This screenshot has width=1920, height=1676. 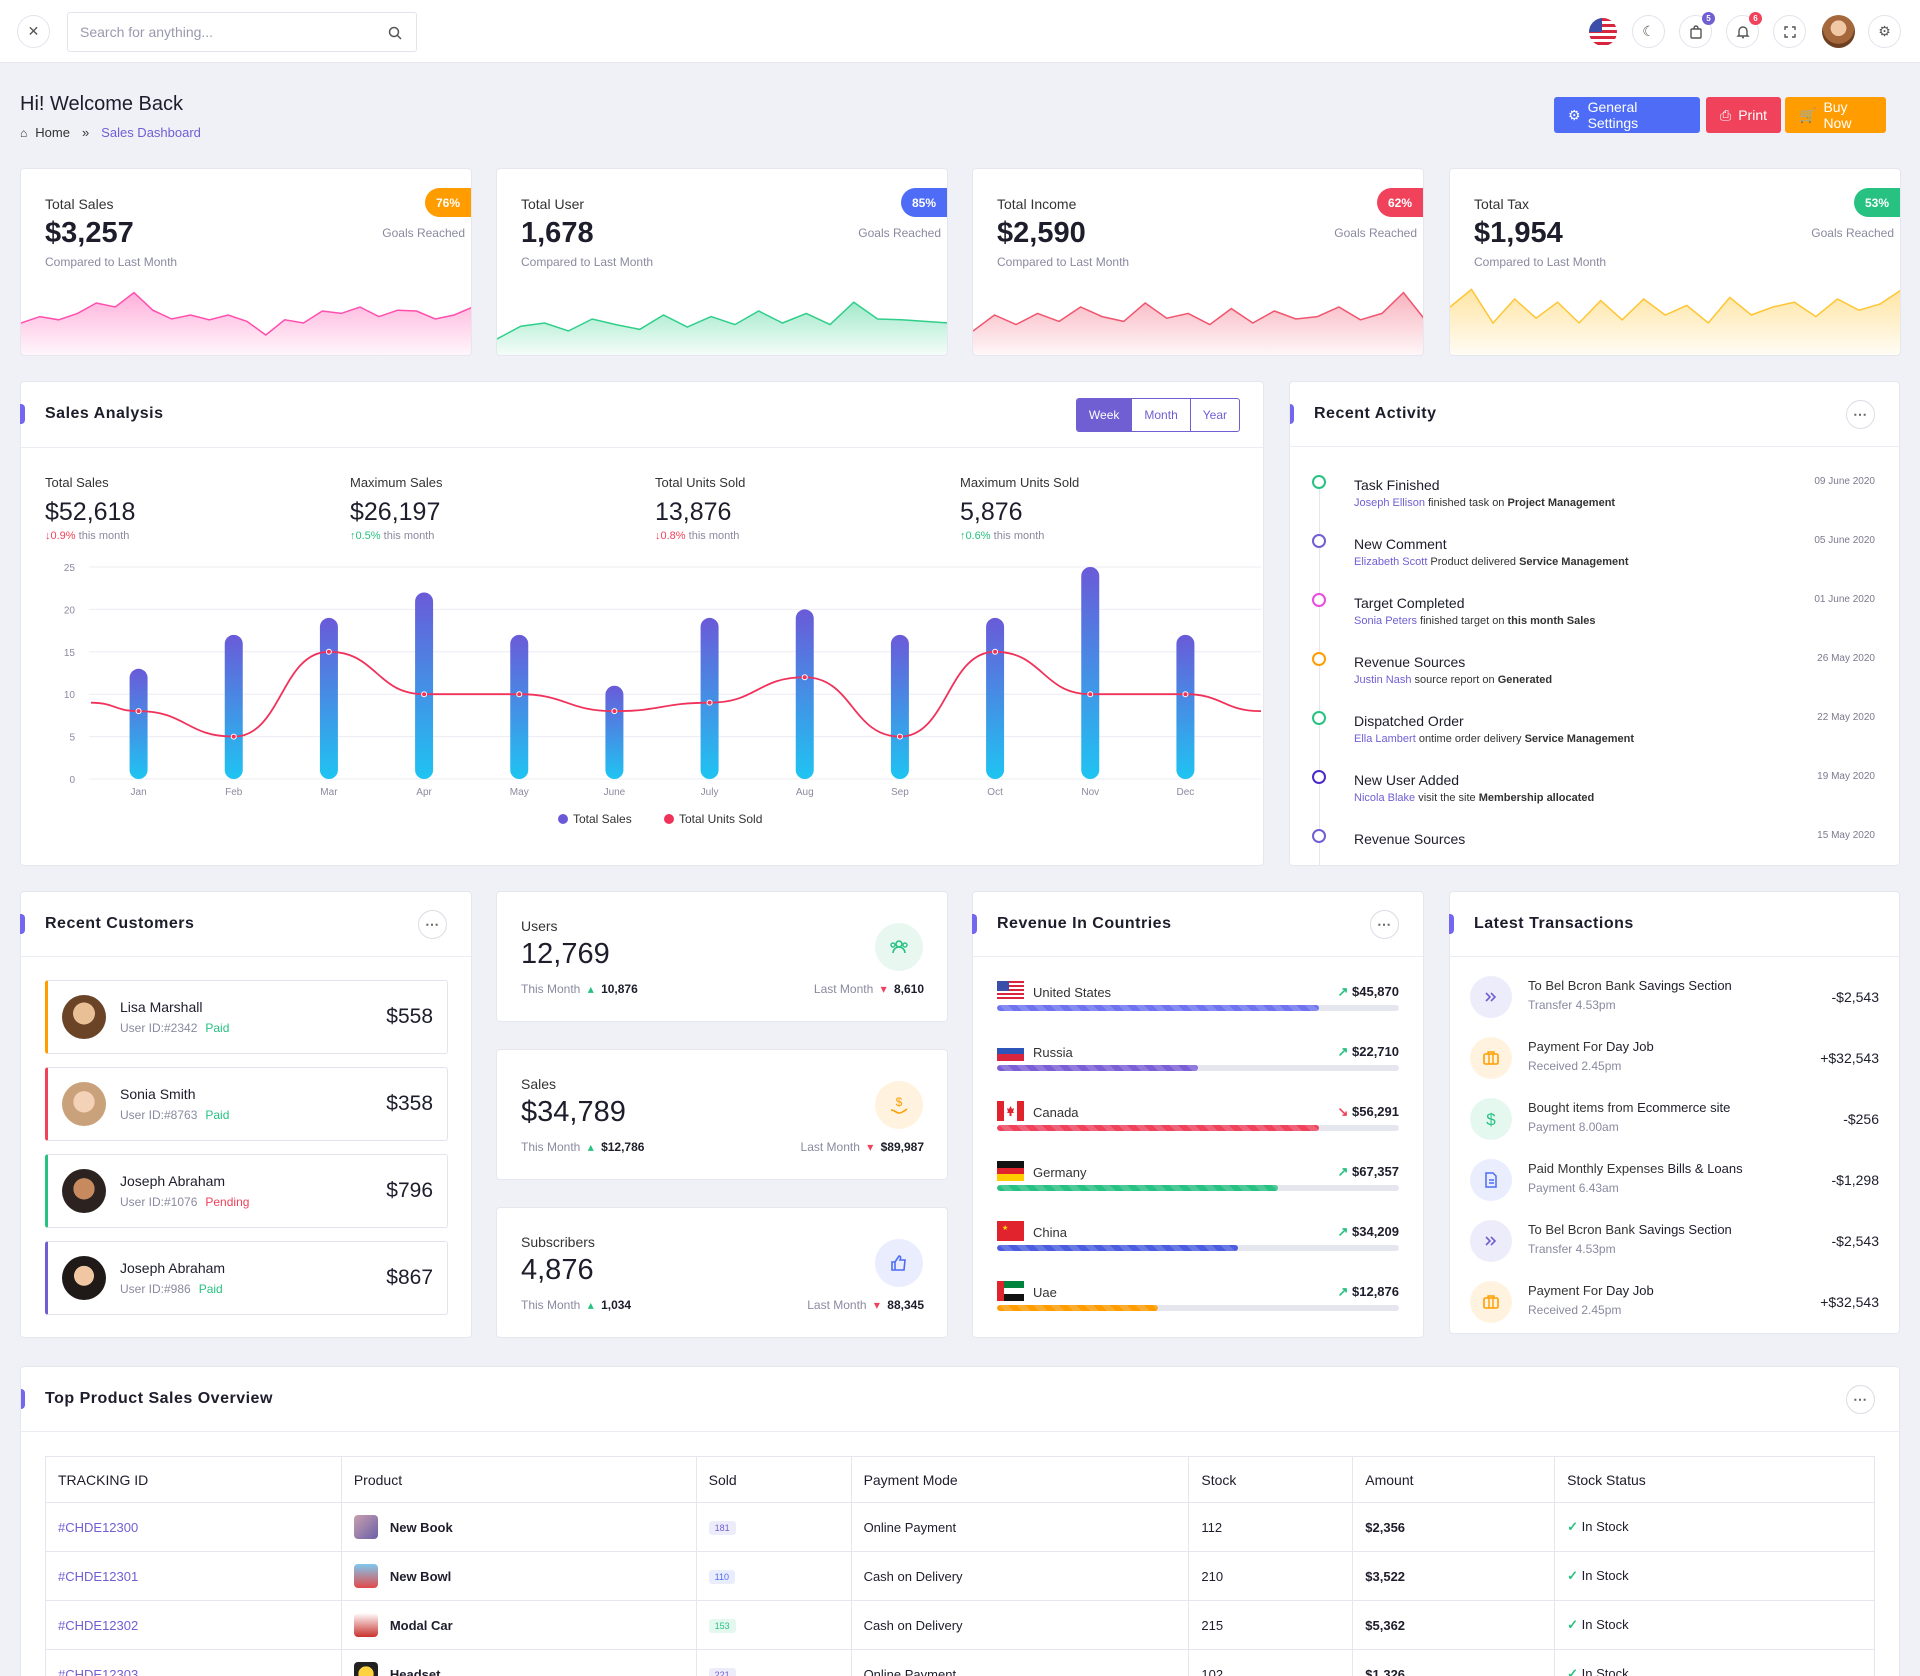 I want to click on avatar, so click(x=1838, y=31).